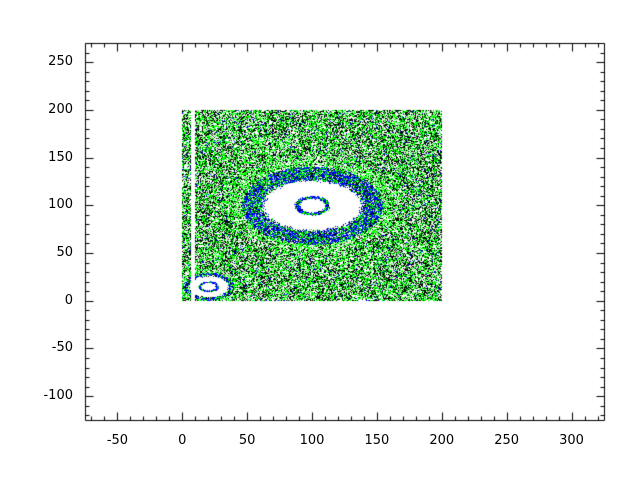  Describe the element at coordinates (58, 396) in the screenshot. I see `y-axis-tick-label: -100` at that location.